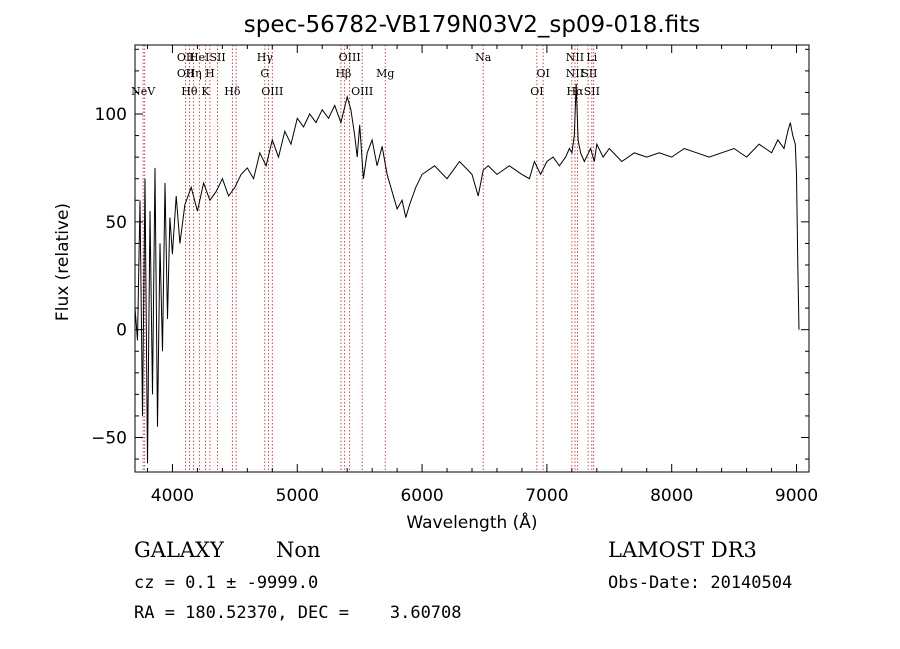  What do you see at coordinates (298, 613) in the screenshot?
I see `coordinates: RA = 180.52370, DEC = 3.60708` at bounding box center [298, 613].